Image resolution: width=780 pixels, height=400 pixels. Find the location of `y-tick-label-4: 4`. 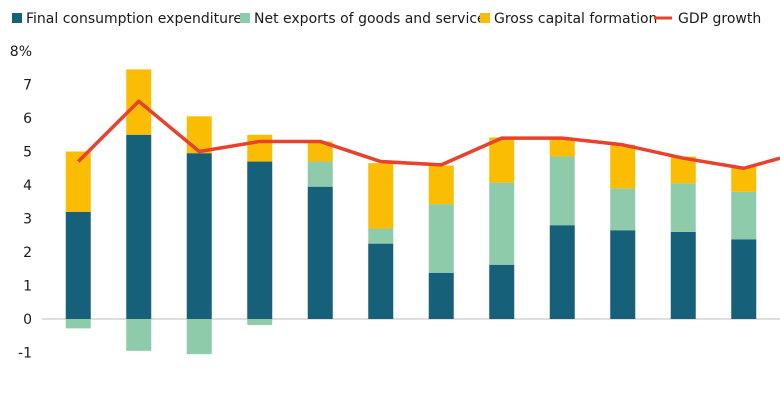

y-tick-label-4: 4 is located at coordinates (27, 186).